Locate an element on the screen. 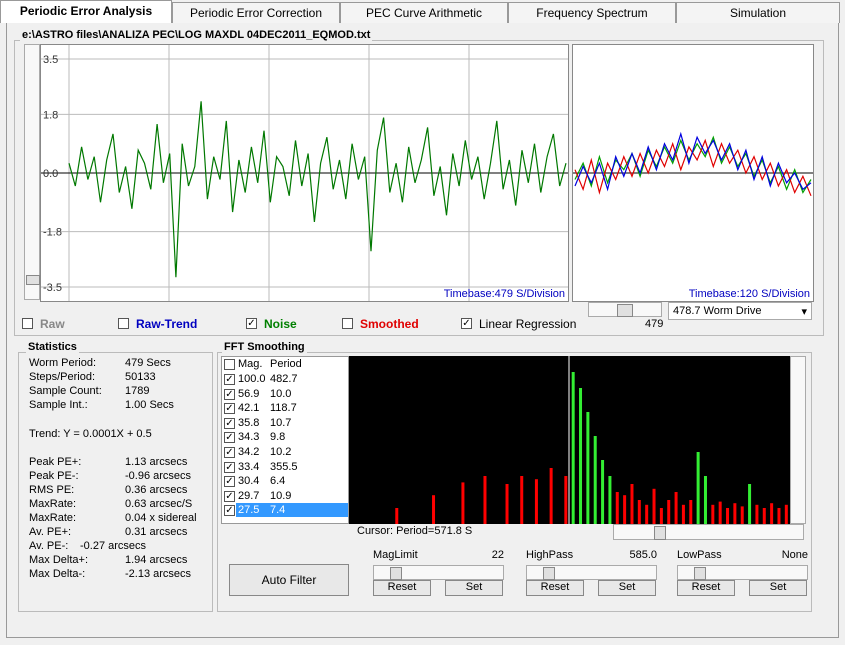 The image size is (845, 645). fft-list is located at coordinates (285, 440).